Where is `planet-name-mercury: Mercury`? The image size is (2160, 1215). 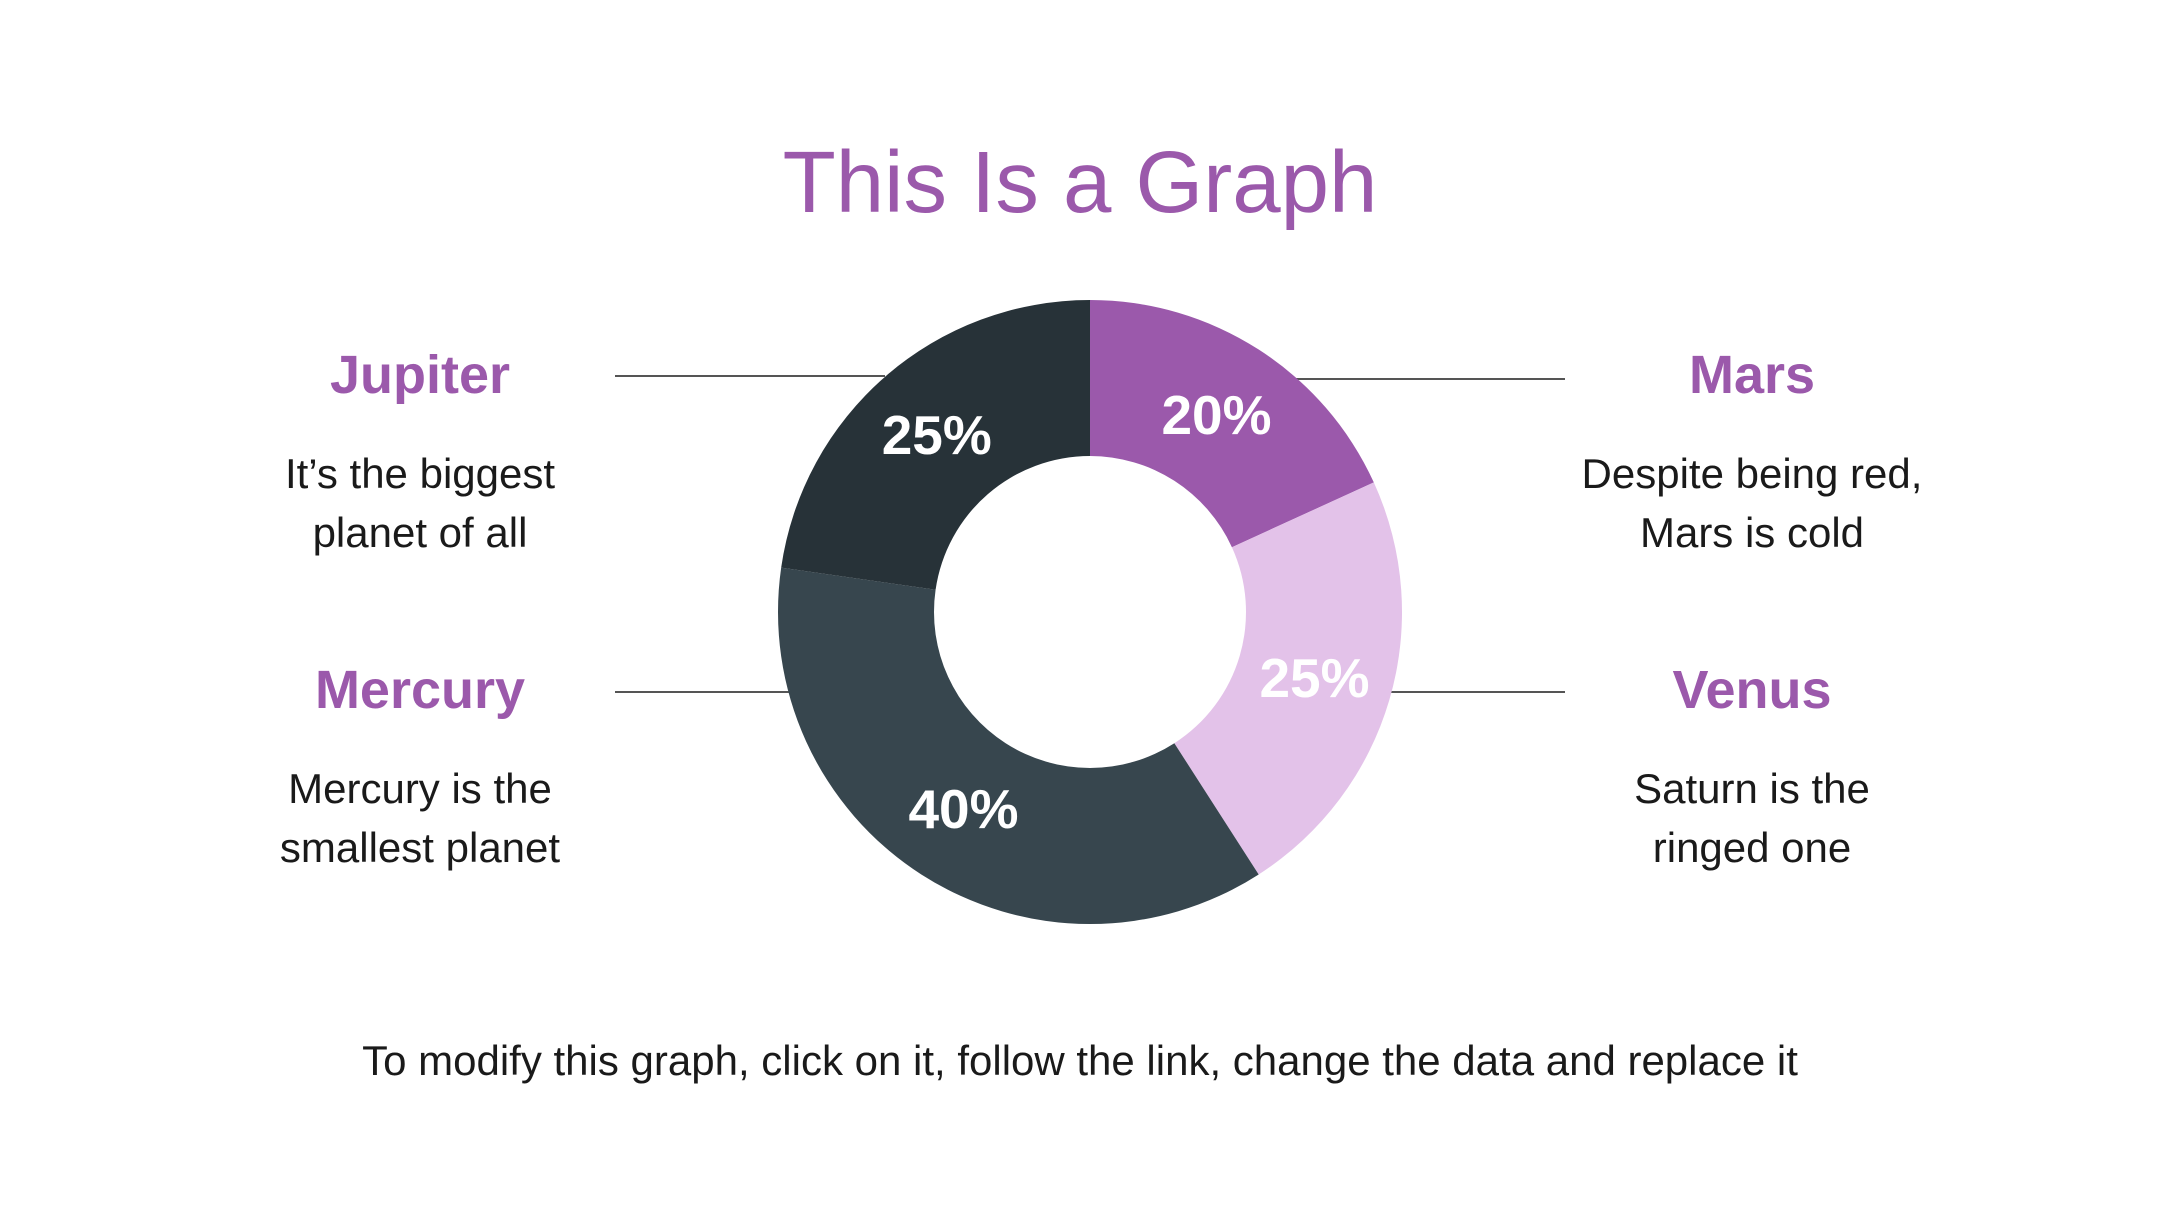
planet-name-mercury: Mercury is located at coordinates (420, 690).